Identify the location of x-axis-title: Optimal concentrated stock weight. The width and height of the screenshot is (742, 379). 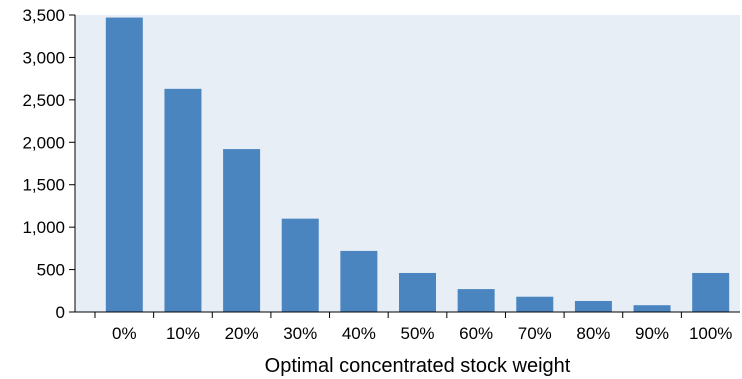
(418, 366).